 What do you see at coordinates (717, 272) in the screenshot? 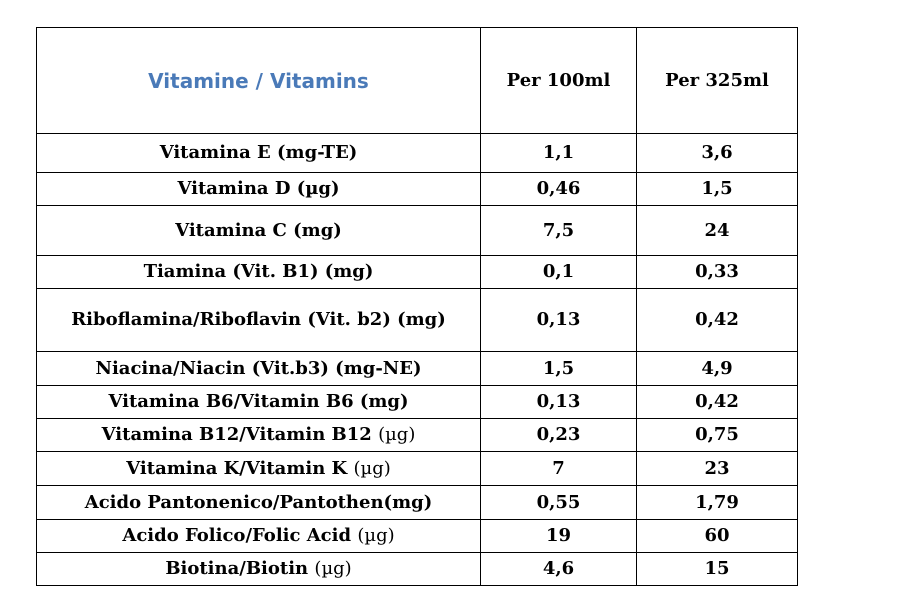
I see `value-per-325ml: 0,33` at bounding box center [717, 272].